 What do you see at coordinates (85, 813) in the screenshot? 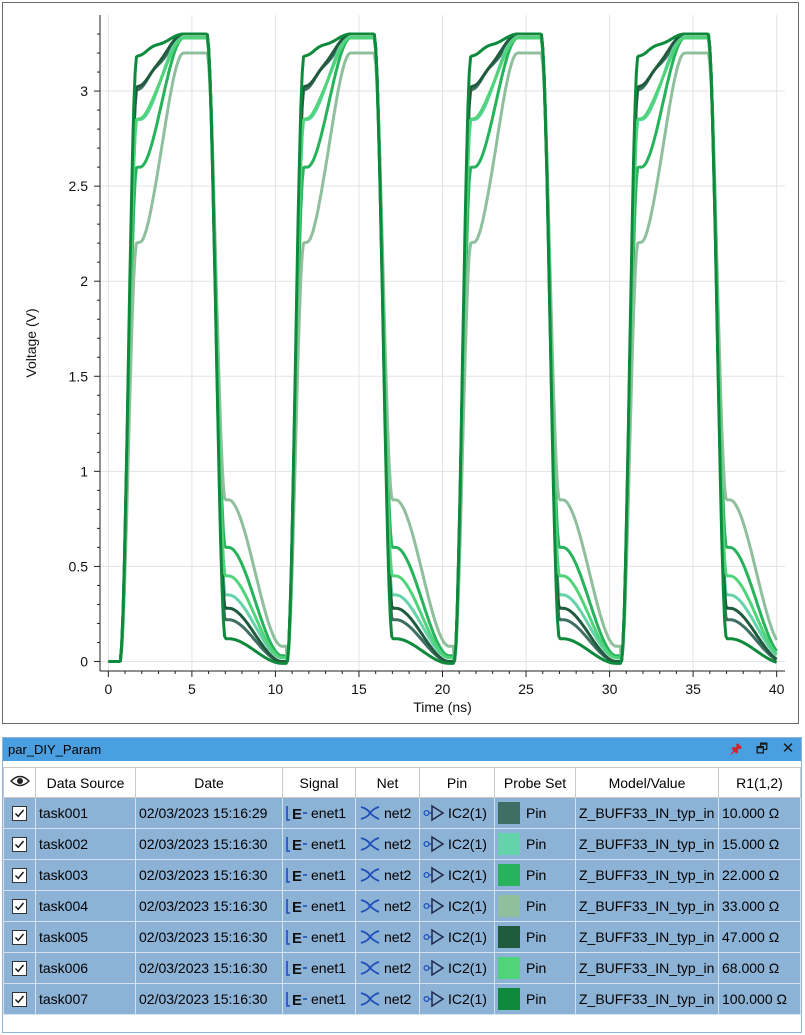
I see `data-source-cell: task001` at bounding box center [85, 813].